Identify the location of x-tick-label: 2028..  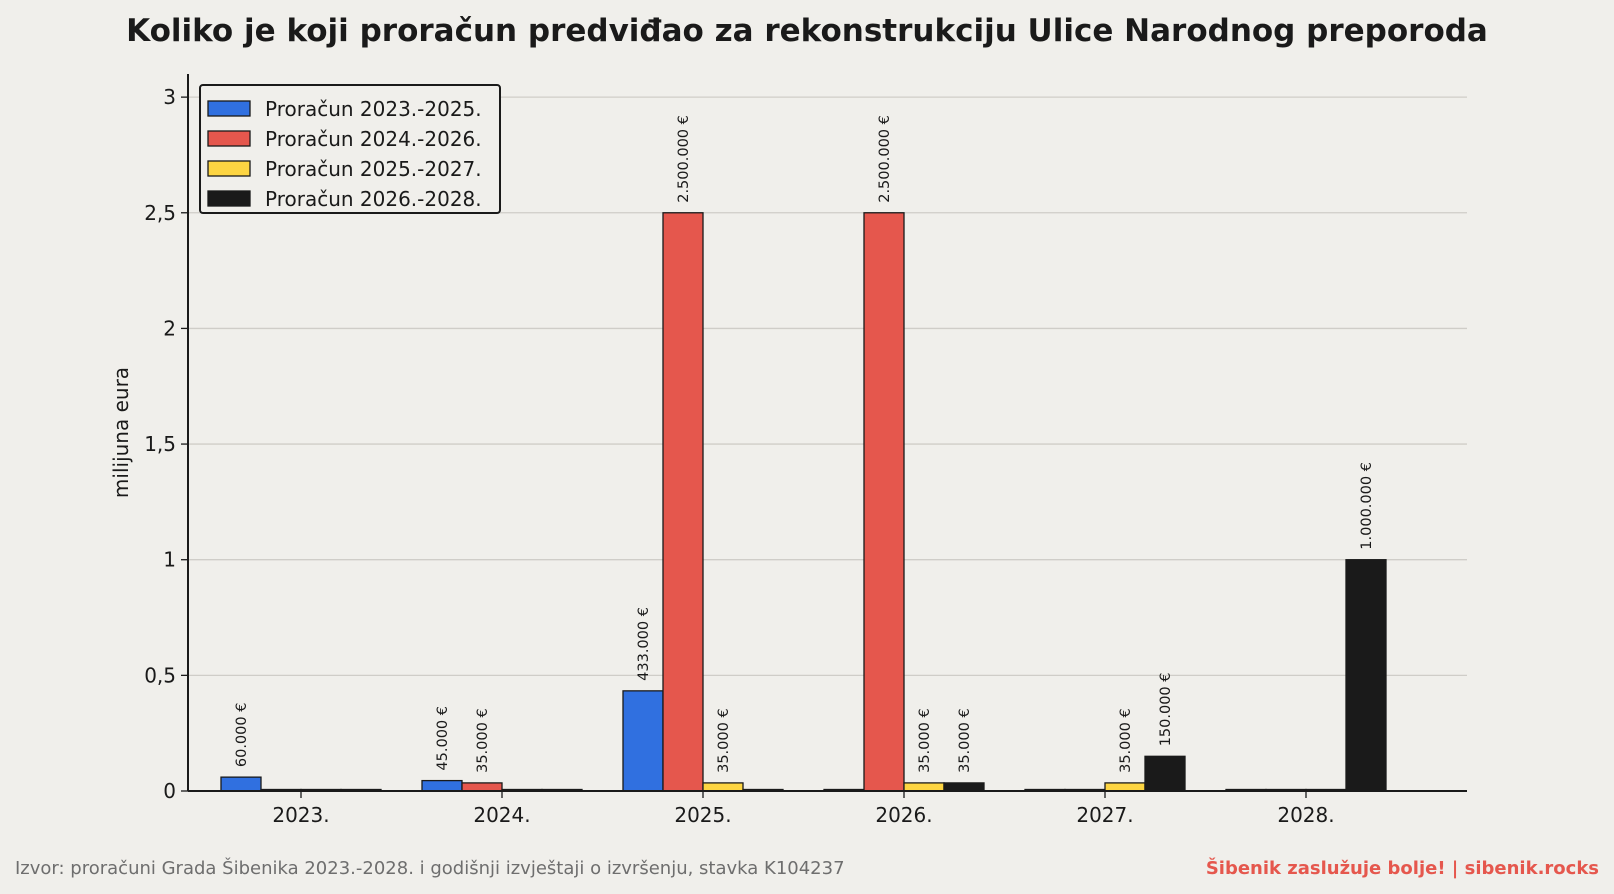
(1305, 815).